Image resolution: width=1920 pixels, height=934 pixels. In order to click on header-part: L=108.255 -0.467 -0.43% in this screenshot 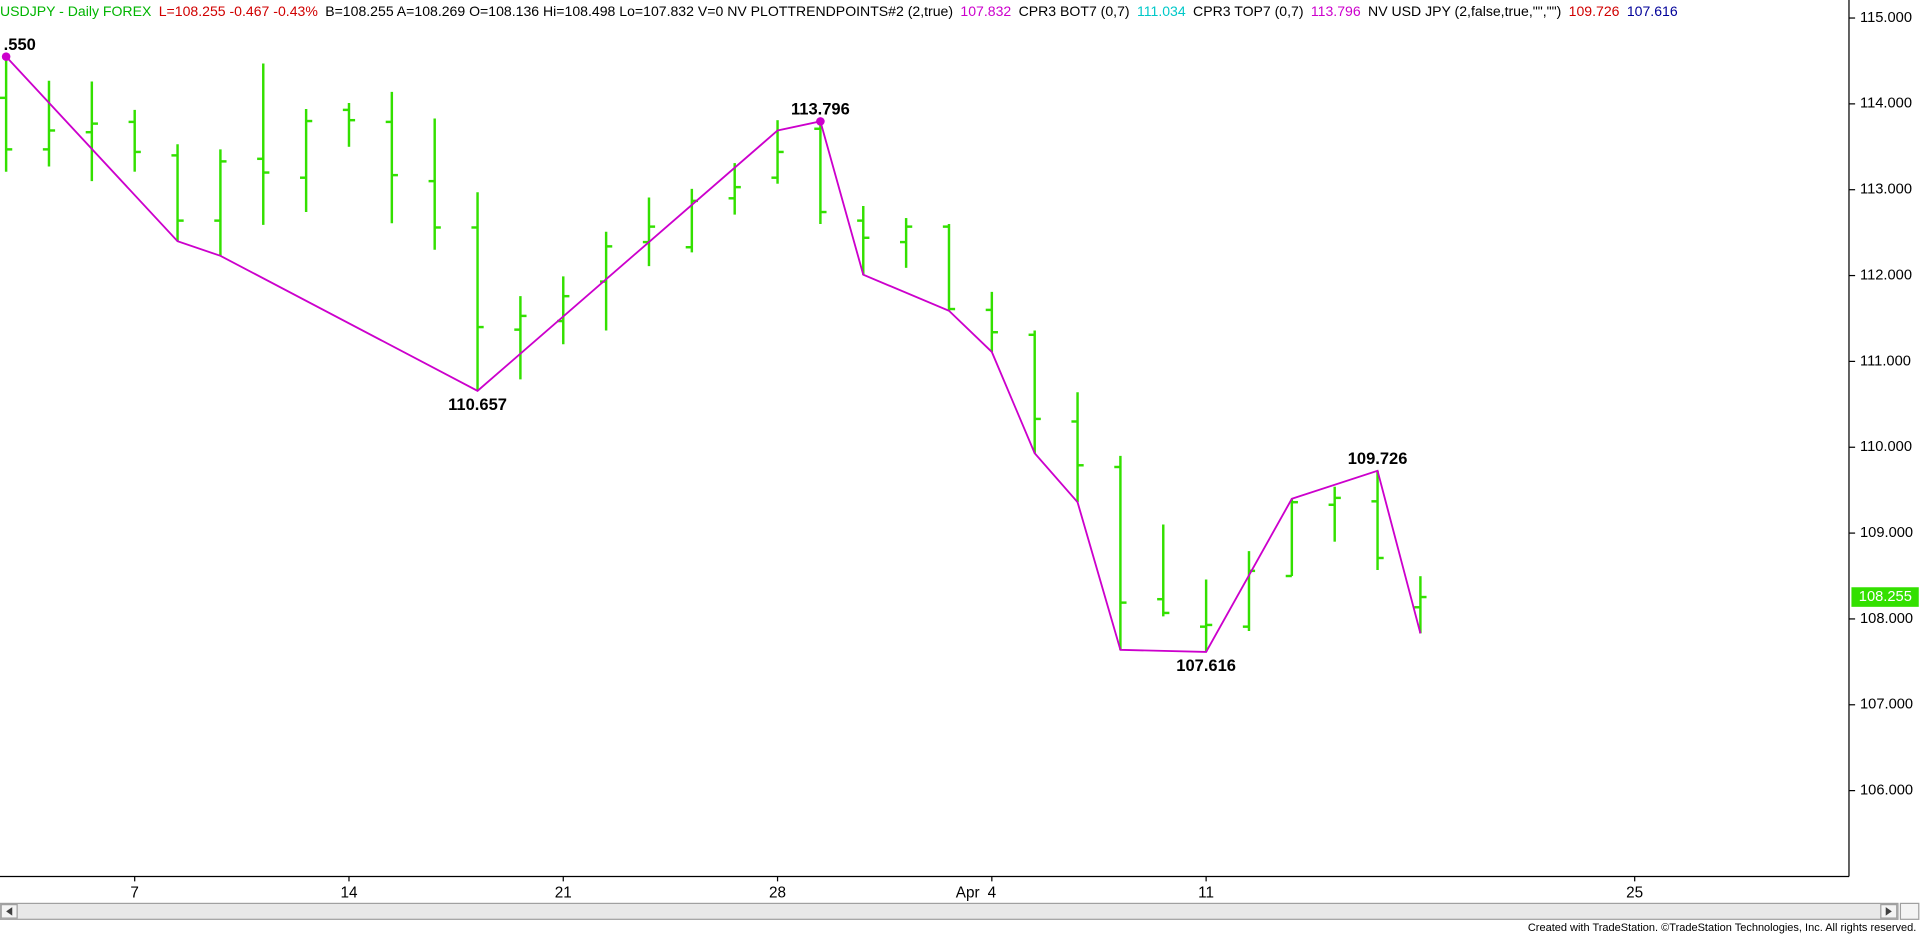, I will do `click(238, 11)`.